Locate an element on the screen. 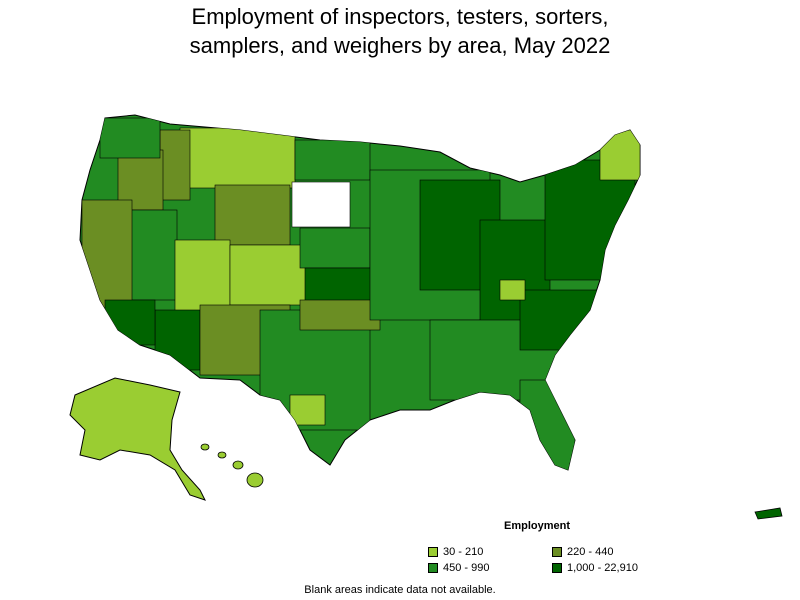 The width and height of the screenshot is (800, 600). puerto-rico is located at coordinates (768, 513).